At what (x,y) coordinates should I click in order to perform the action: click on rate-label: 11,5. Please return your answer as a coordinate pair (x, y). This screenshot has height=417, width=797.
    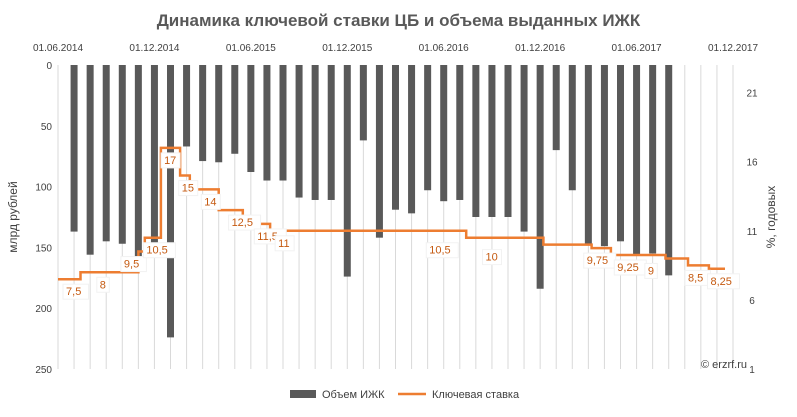
    Looking at the image, I should click on (267, 237).